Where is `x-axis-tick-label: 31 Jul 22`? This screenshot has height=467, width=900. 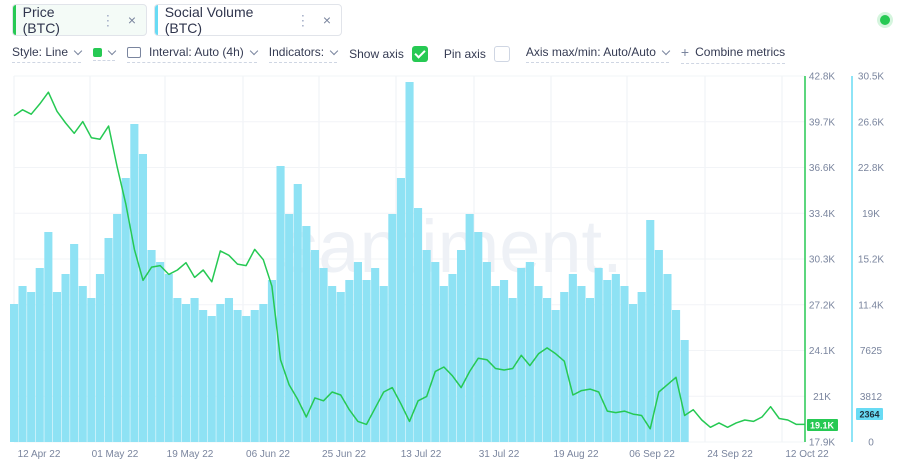
x-axis-tick-label: 31 Jul 22 is located at coordinates (499, 454).